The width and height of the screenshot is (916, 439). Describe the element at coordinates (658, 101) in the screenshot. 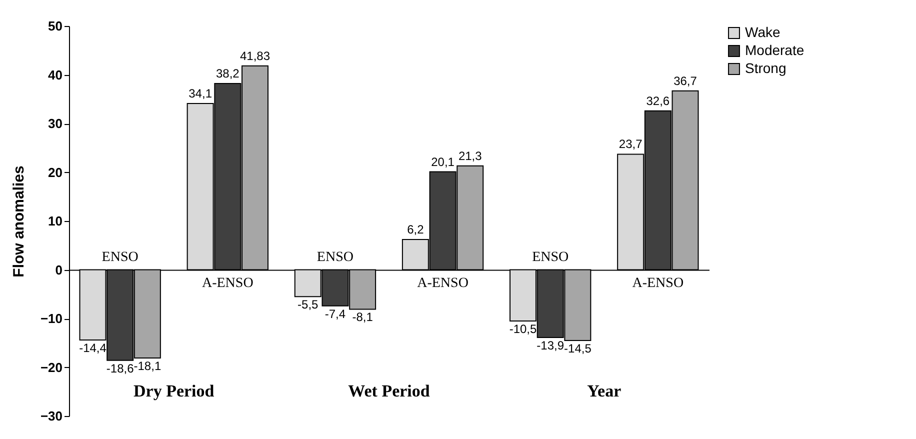

I see `data-label: 32,6` at that location.